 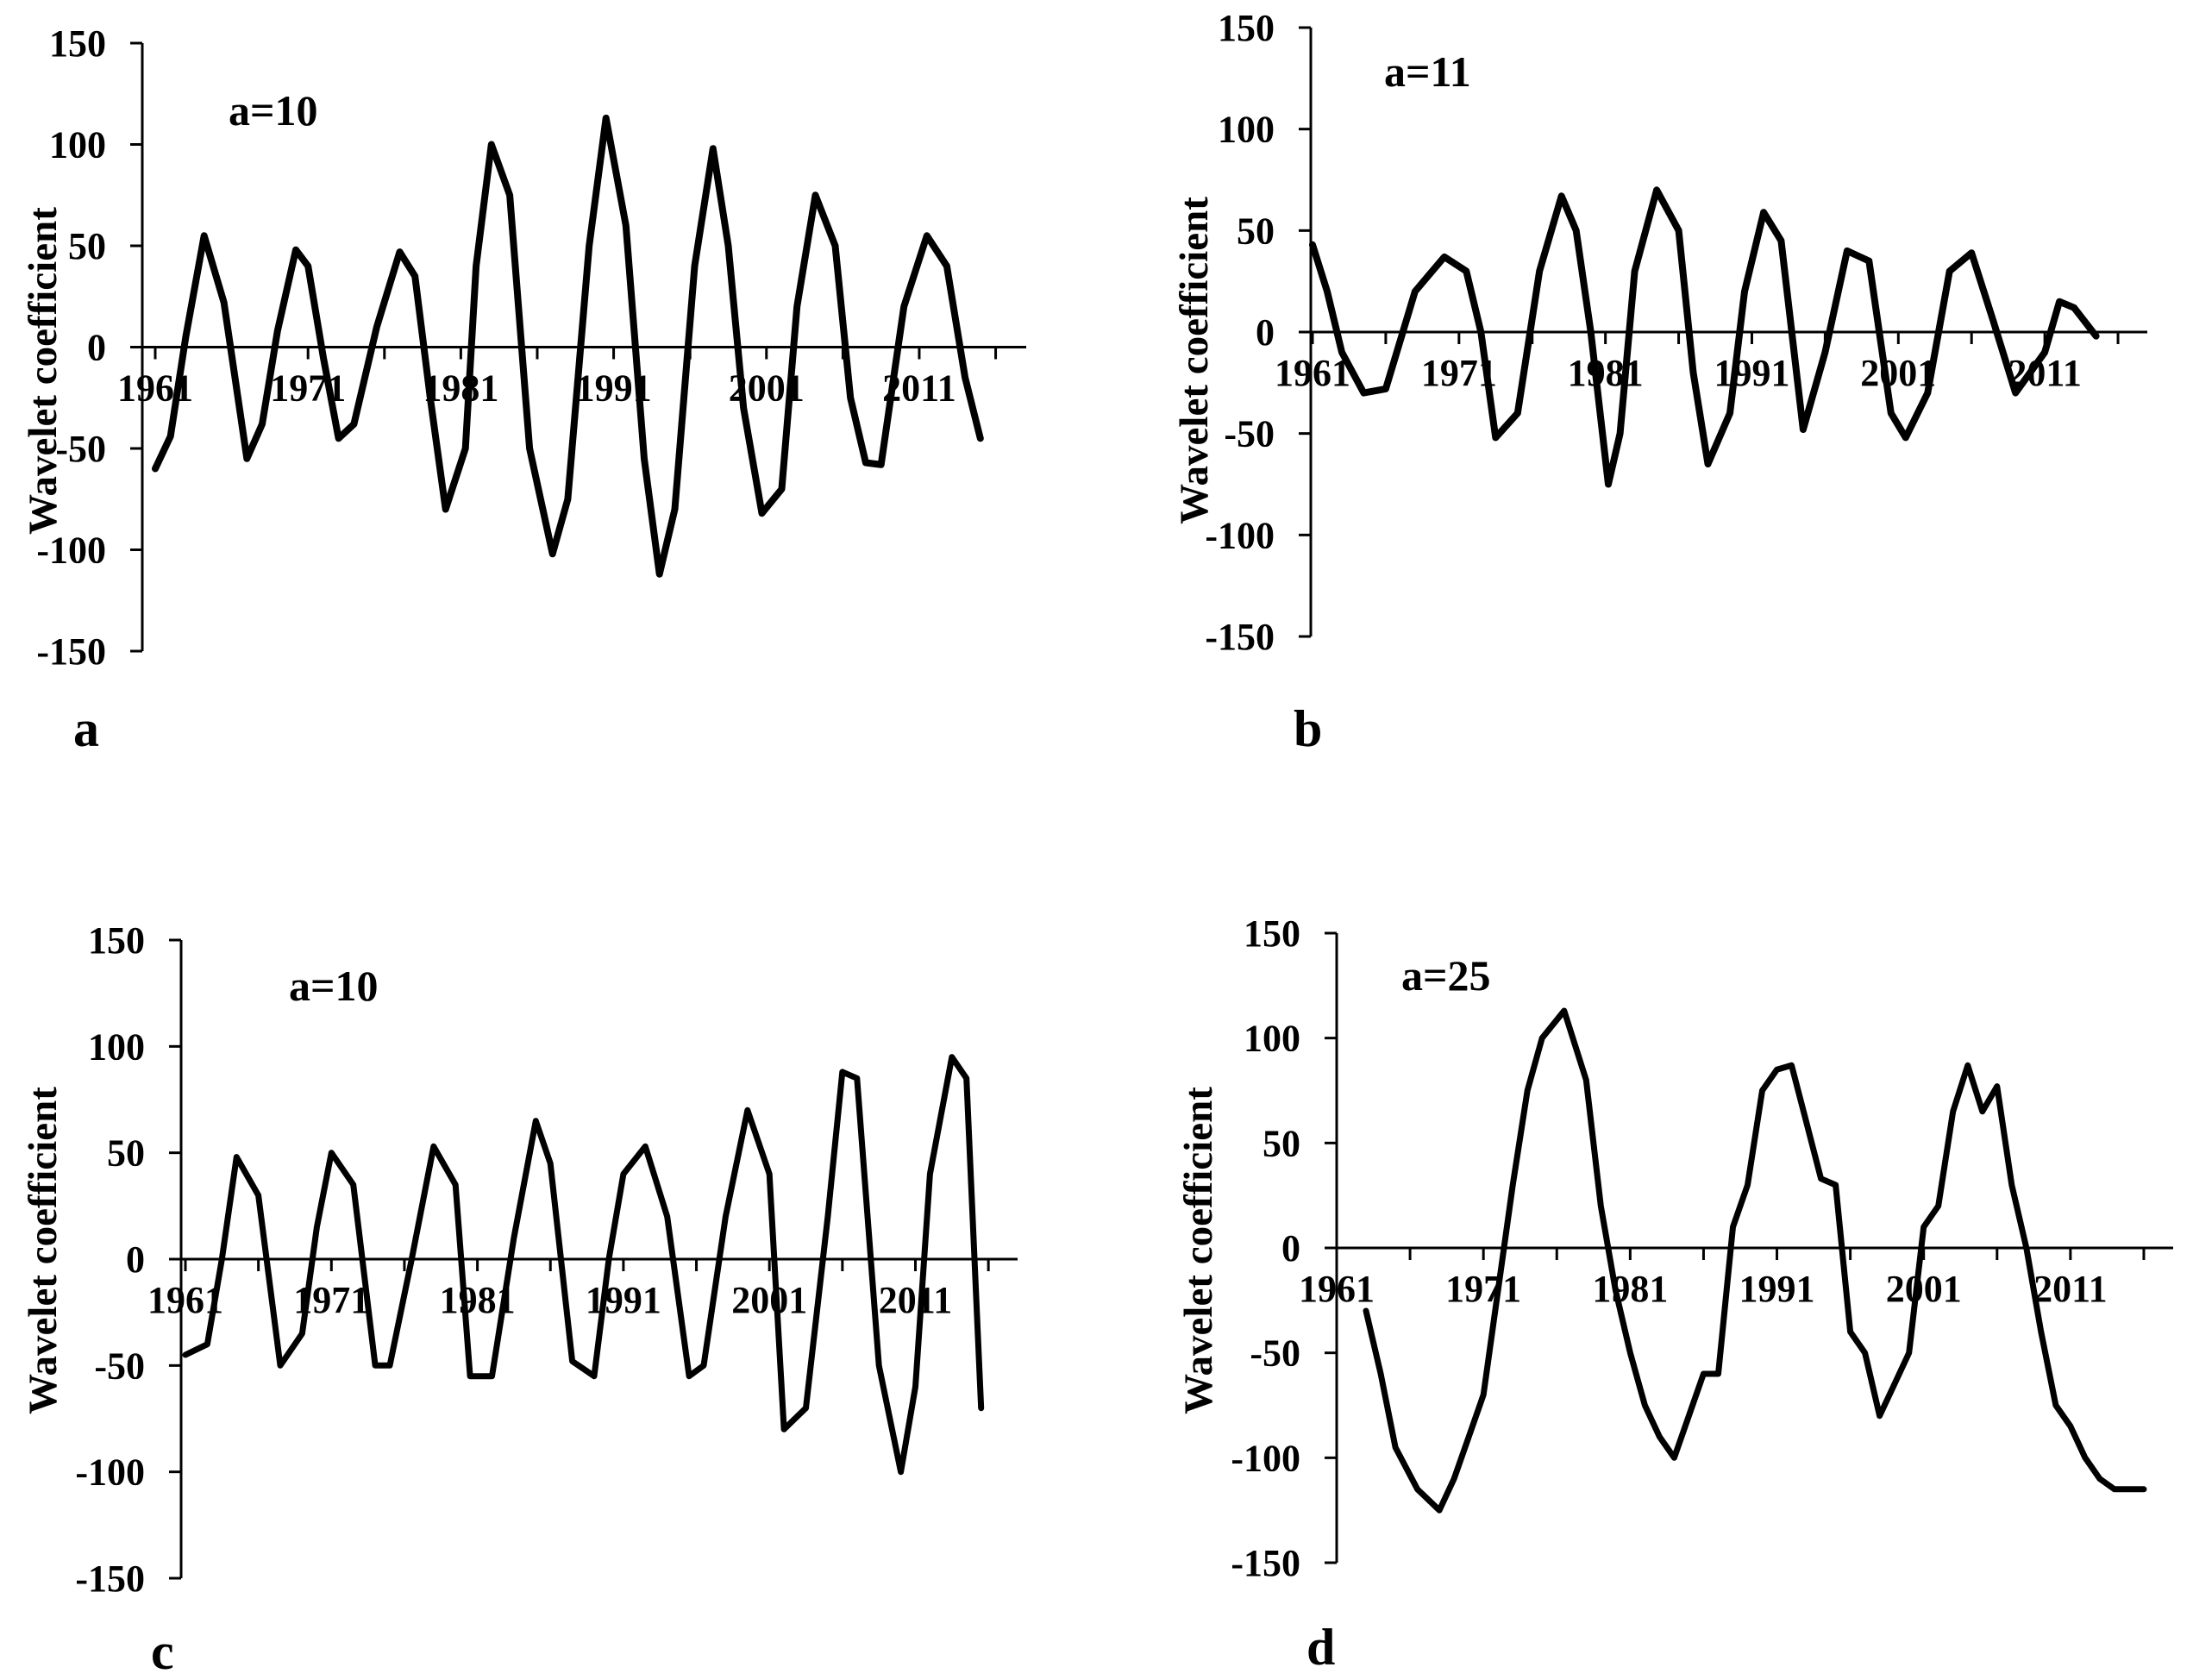 What do you see at coordinates (86, 729) in the screenshot?
I see `panel-label: a` at bounding box center [86, 729].